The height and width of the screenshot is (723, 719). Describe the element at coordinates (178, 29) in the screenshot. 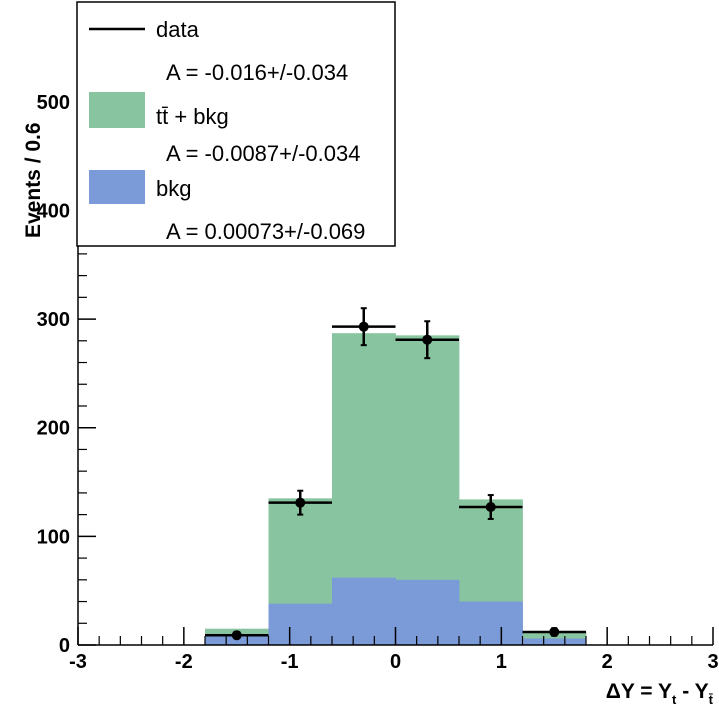

I see `legend-data-label: data` at that location.